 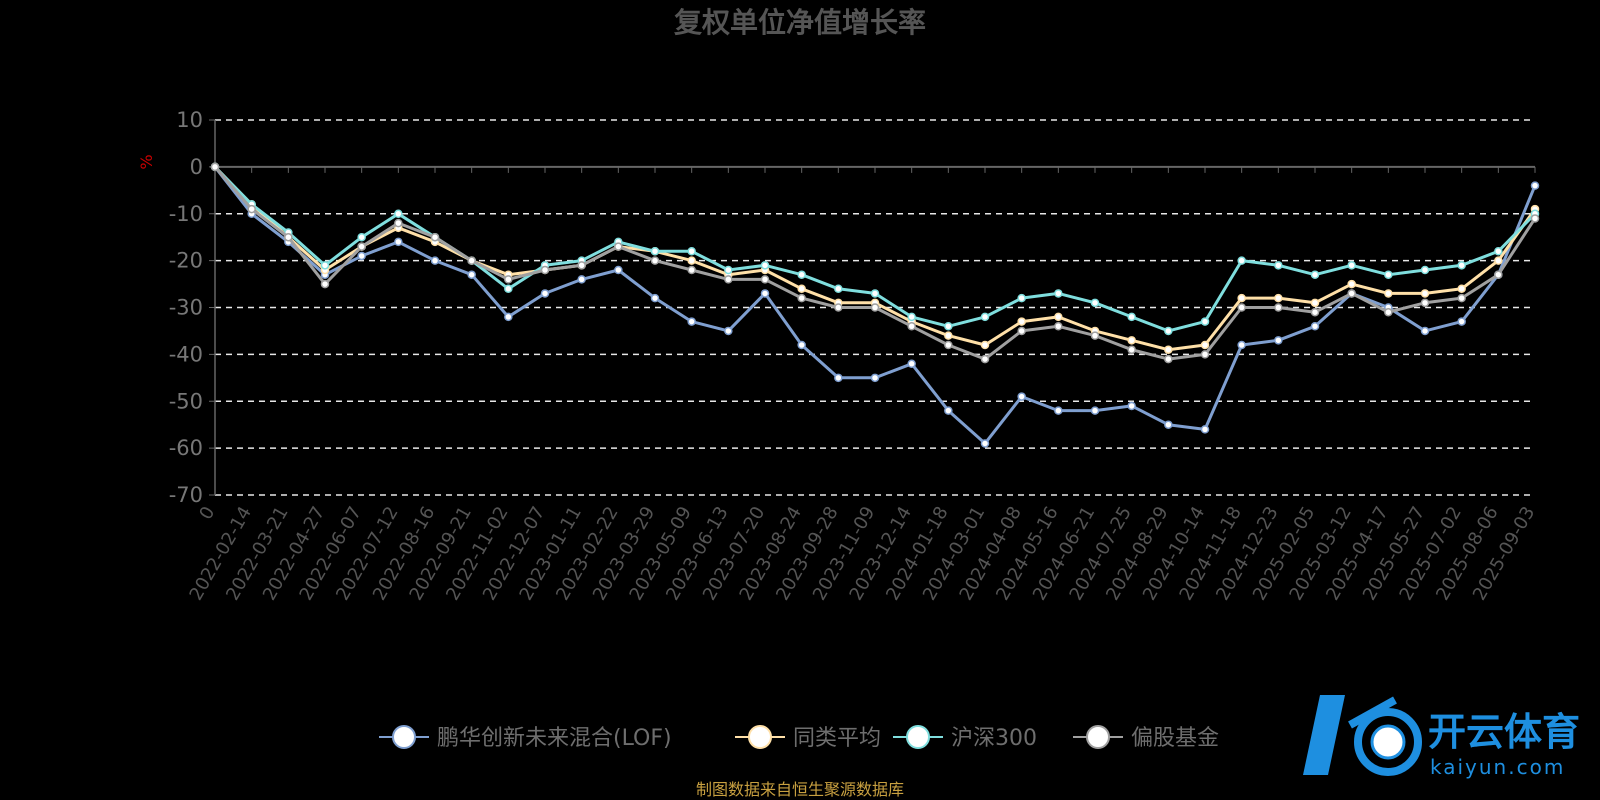 What do you see at coordinates (800, 789) in the screenshot?
I see `data-source-note: 制图数据来自恒生聚源数据库` at bounding box center [800, 789].